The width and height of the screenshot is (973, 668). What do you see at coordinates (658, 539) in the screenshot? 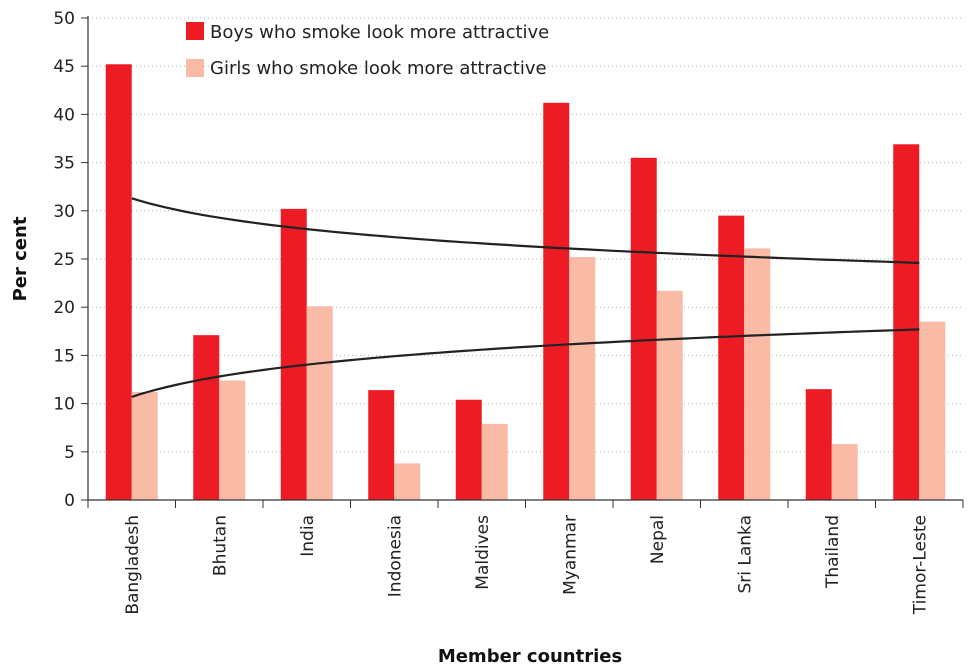
I see `x-tick-label: Nepal` at bounding box center [658, 539].